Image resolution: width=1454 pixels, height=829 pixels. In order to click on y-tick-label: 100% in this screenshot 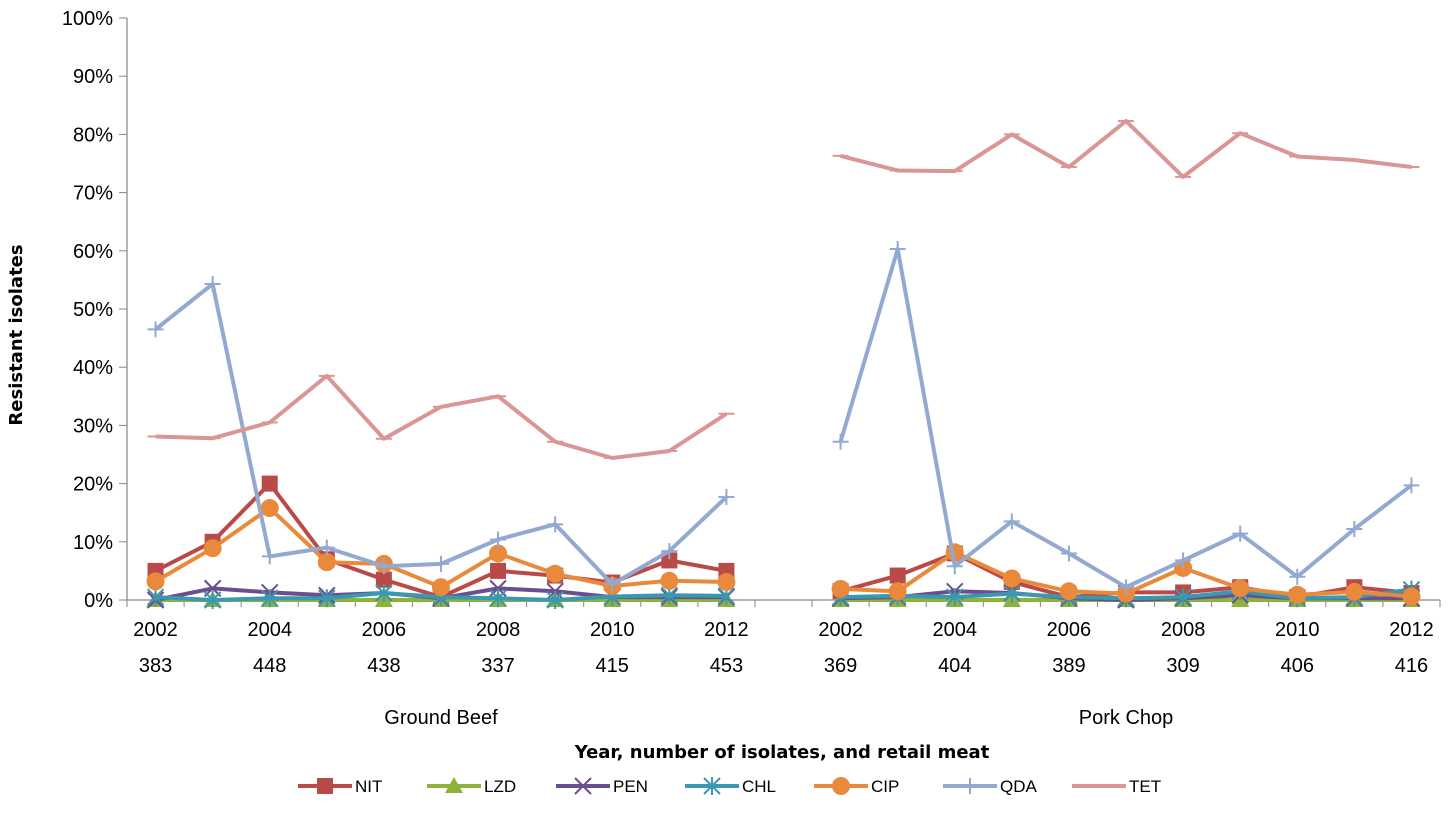, I will do `click(87, 19)`.